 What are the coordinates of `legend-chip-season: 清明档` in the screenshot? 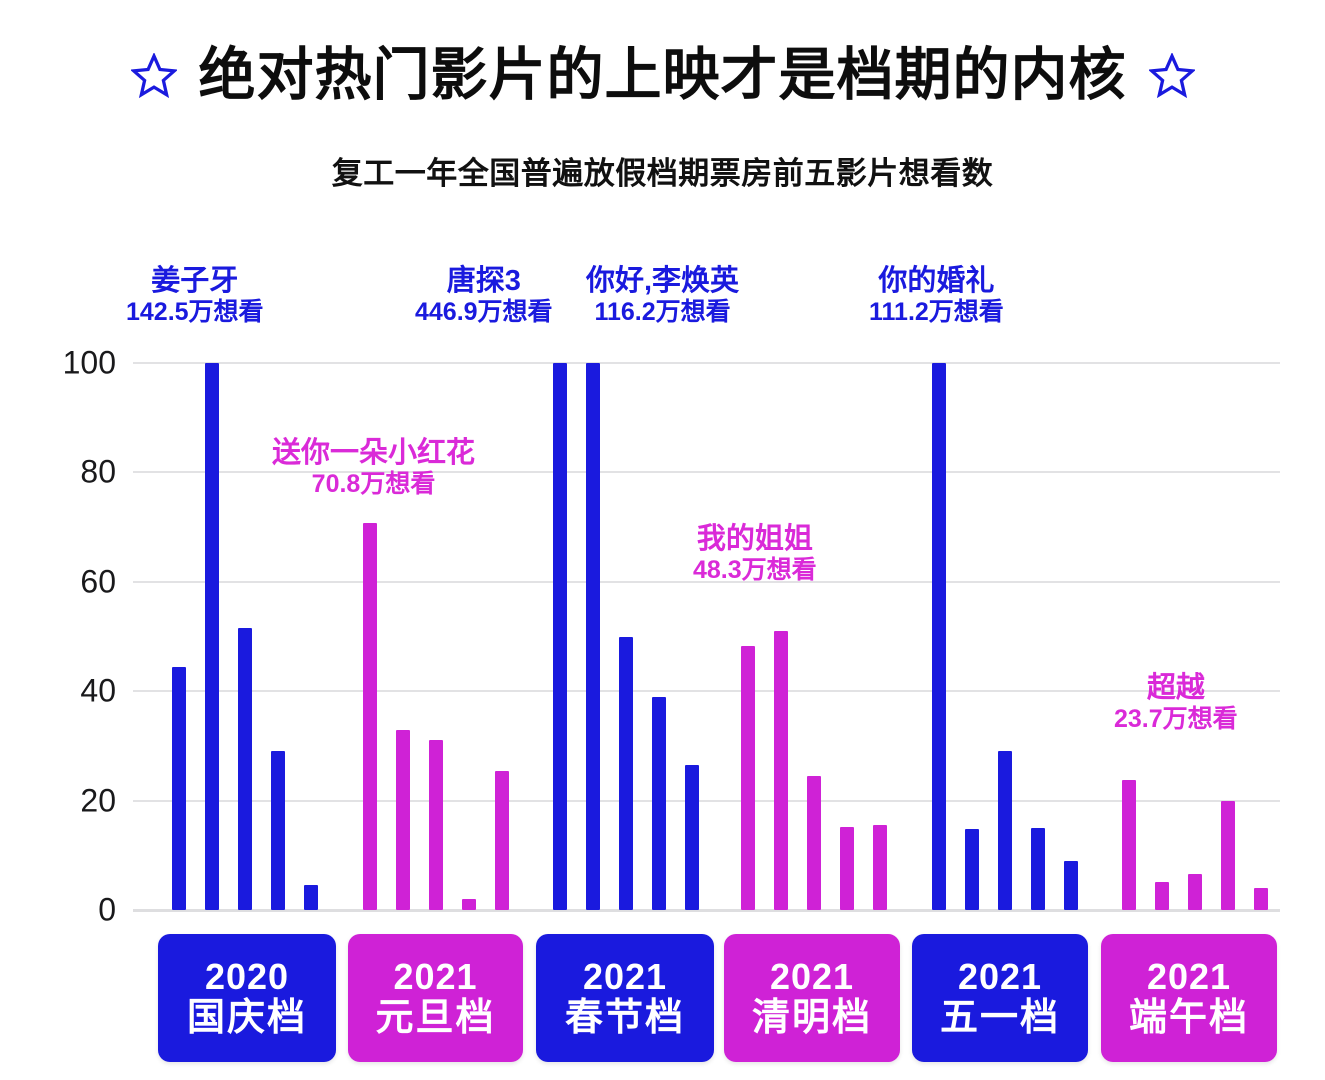 It's located at (811, 1017).